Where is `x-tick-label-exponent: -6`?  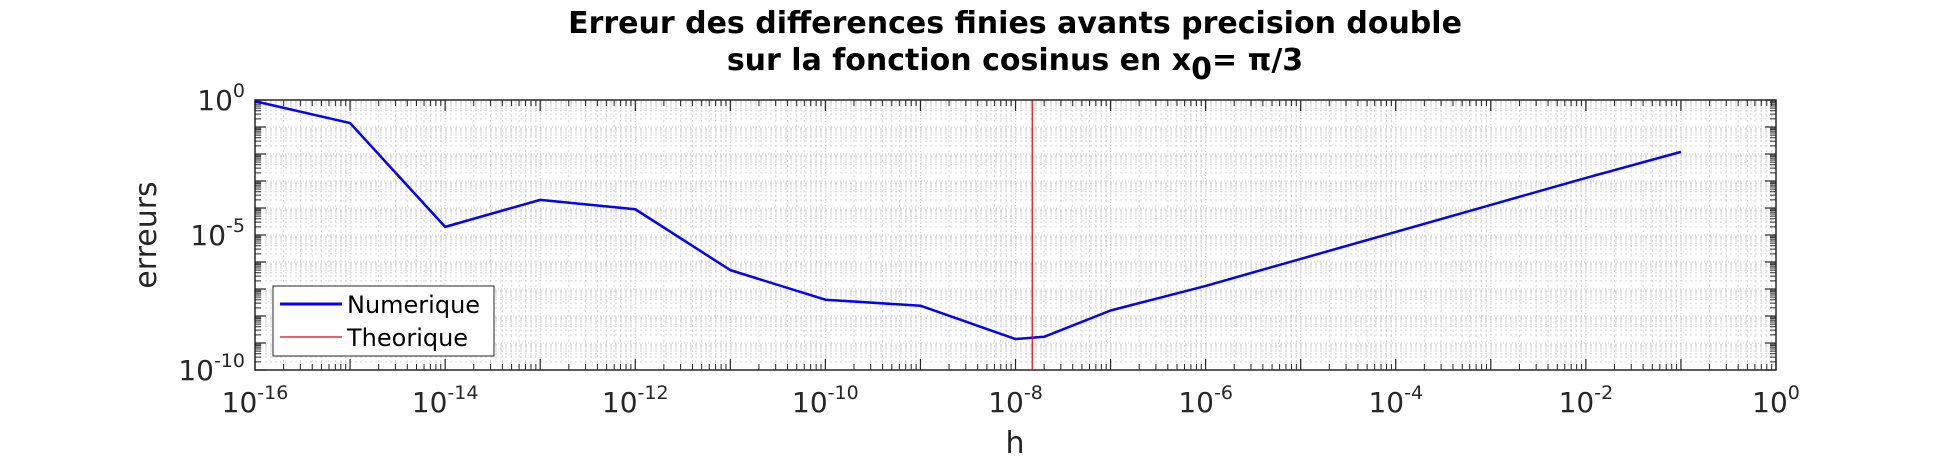
x-tick-label-exponent: -6 is located at coordinates (1223, 393).